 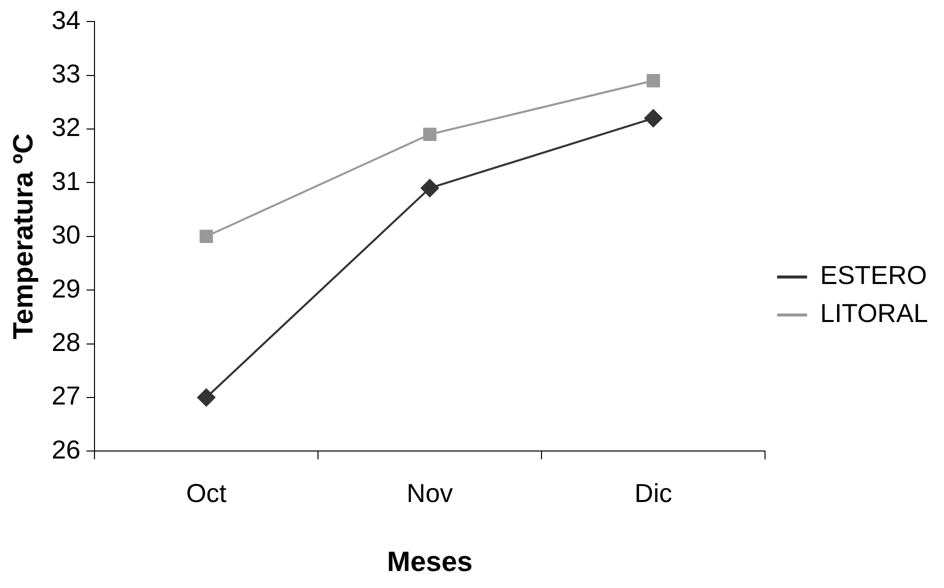 What do you see at coordinates (429, 493) in the screenshot?
I see `x-tick-label: Nov` at bounding box center [429, 493].